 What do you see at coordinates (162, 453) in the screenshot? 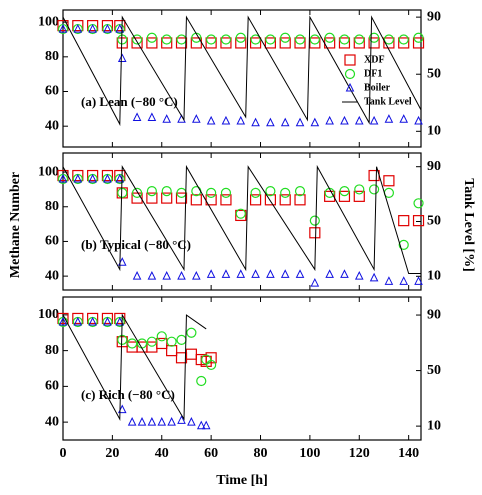
I see `x-tick-label: 40` at bounding box center [162, 453].